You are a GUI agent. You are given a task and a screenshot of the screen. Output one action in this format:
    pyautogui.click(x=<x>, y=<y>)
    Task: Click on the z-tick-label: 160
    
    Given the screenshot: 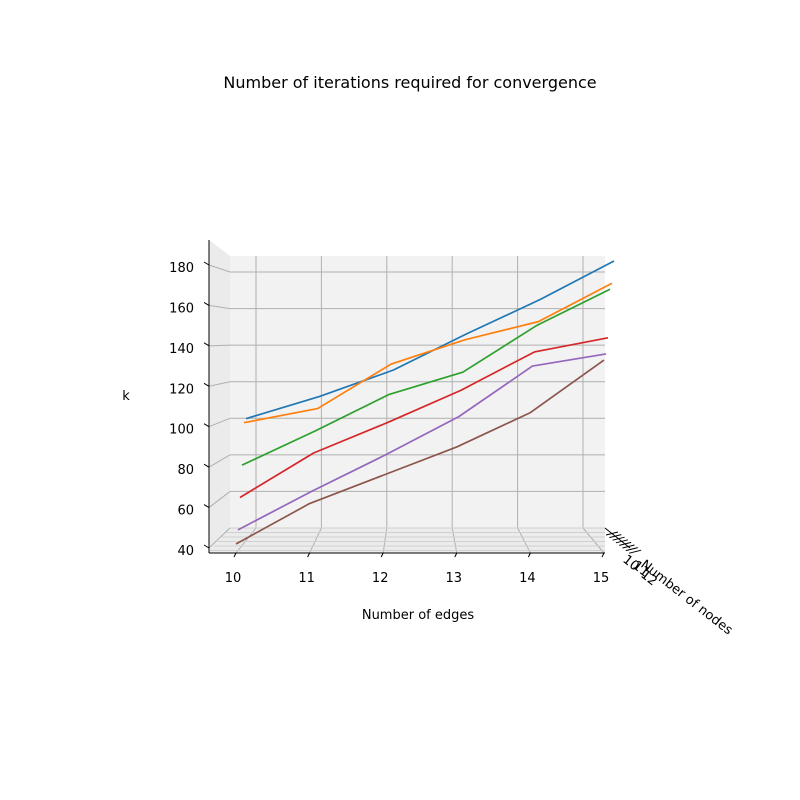 What is the action you would take?
    pyautogui.click(x=181, y=308)
    